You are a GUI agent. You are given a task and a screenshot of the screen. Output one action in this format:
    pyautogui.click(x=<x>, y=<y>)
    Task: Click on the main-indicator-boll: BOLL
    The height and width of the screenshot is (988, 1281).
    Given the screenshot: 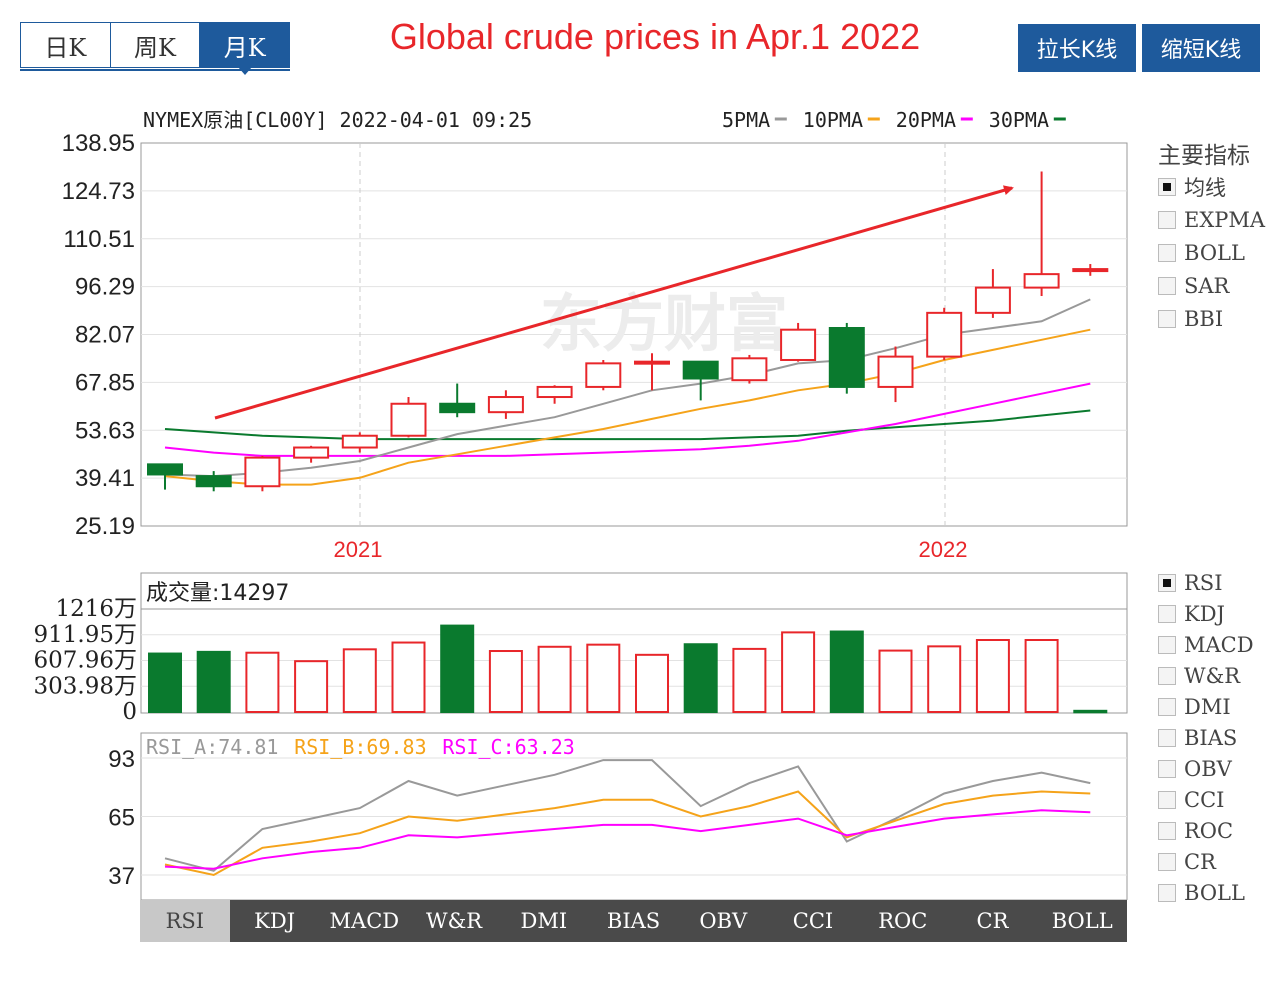 What is the action you would take?
    pyautogui.click(x=1201, y=253)
    